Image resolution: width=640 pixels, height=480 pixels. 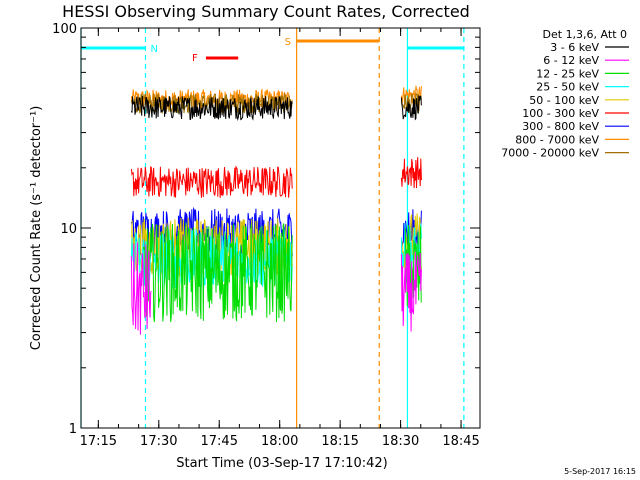 I want to click on x-tick-label: 17:45, so click(x=219, y=441).